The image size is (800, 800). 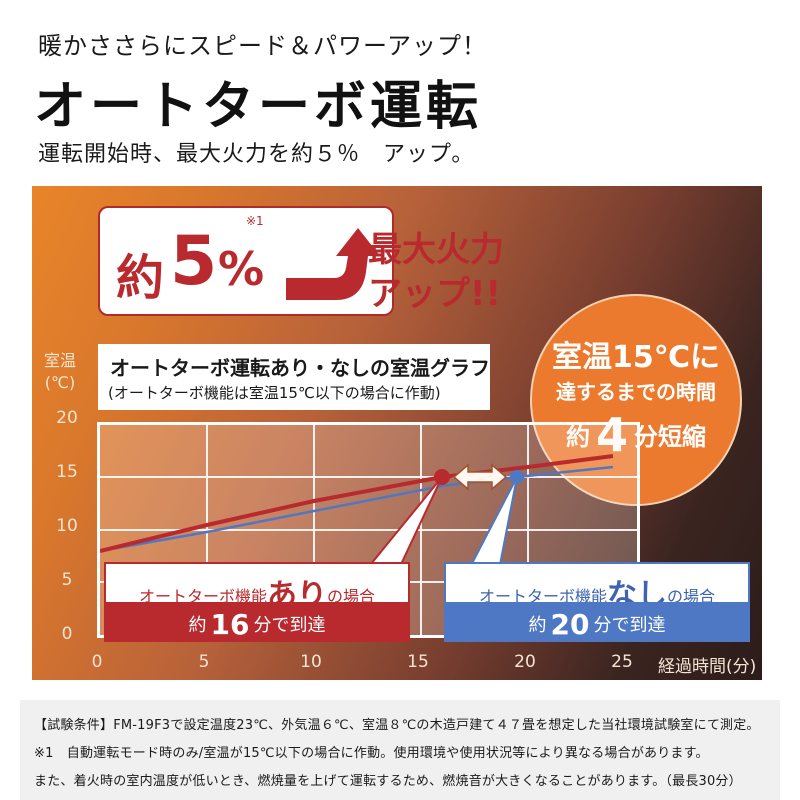 What do you see at coordinates (263, 46) in the screenshot?
I see `headline-subtitle: 暖かささらにスピード＆パワーアップ！` at bounding box center [263, 46].